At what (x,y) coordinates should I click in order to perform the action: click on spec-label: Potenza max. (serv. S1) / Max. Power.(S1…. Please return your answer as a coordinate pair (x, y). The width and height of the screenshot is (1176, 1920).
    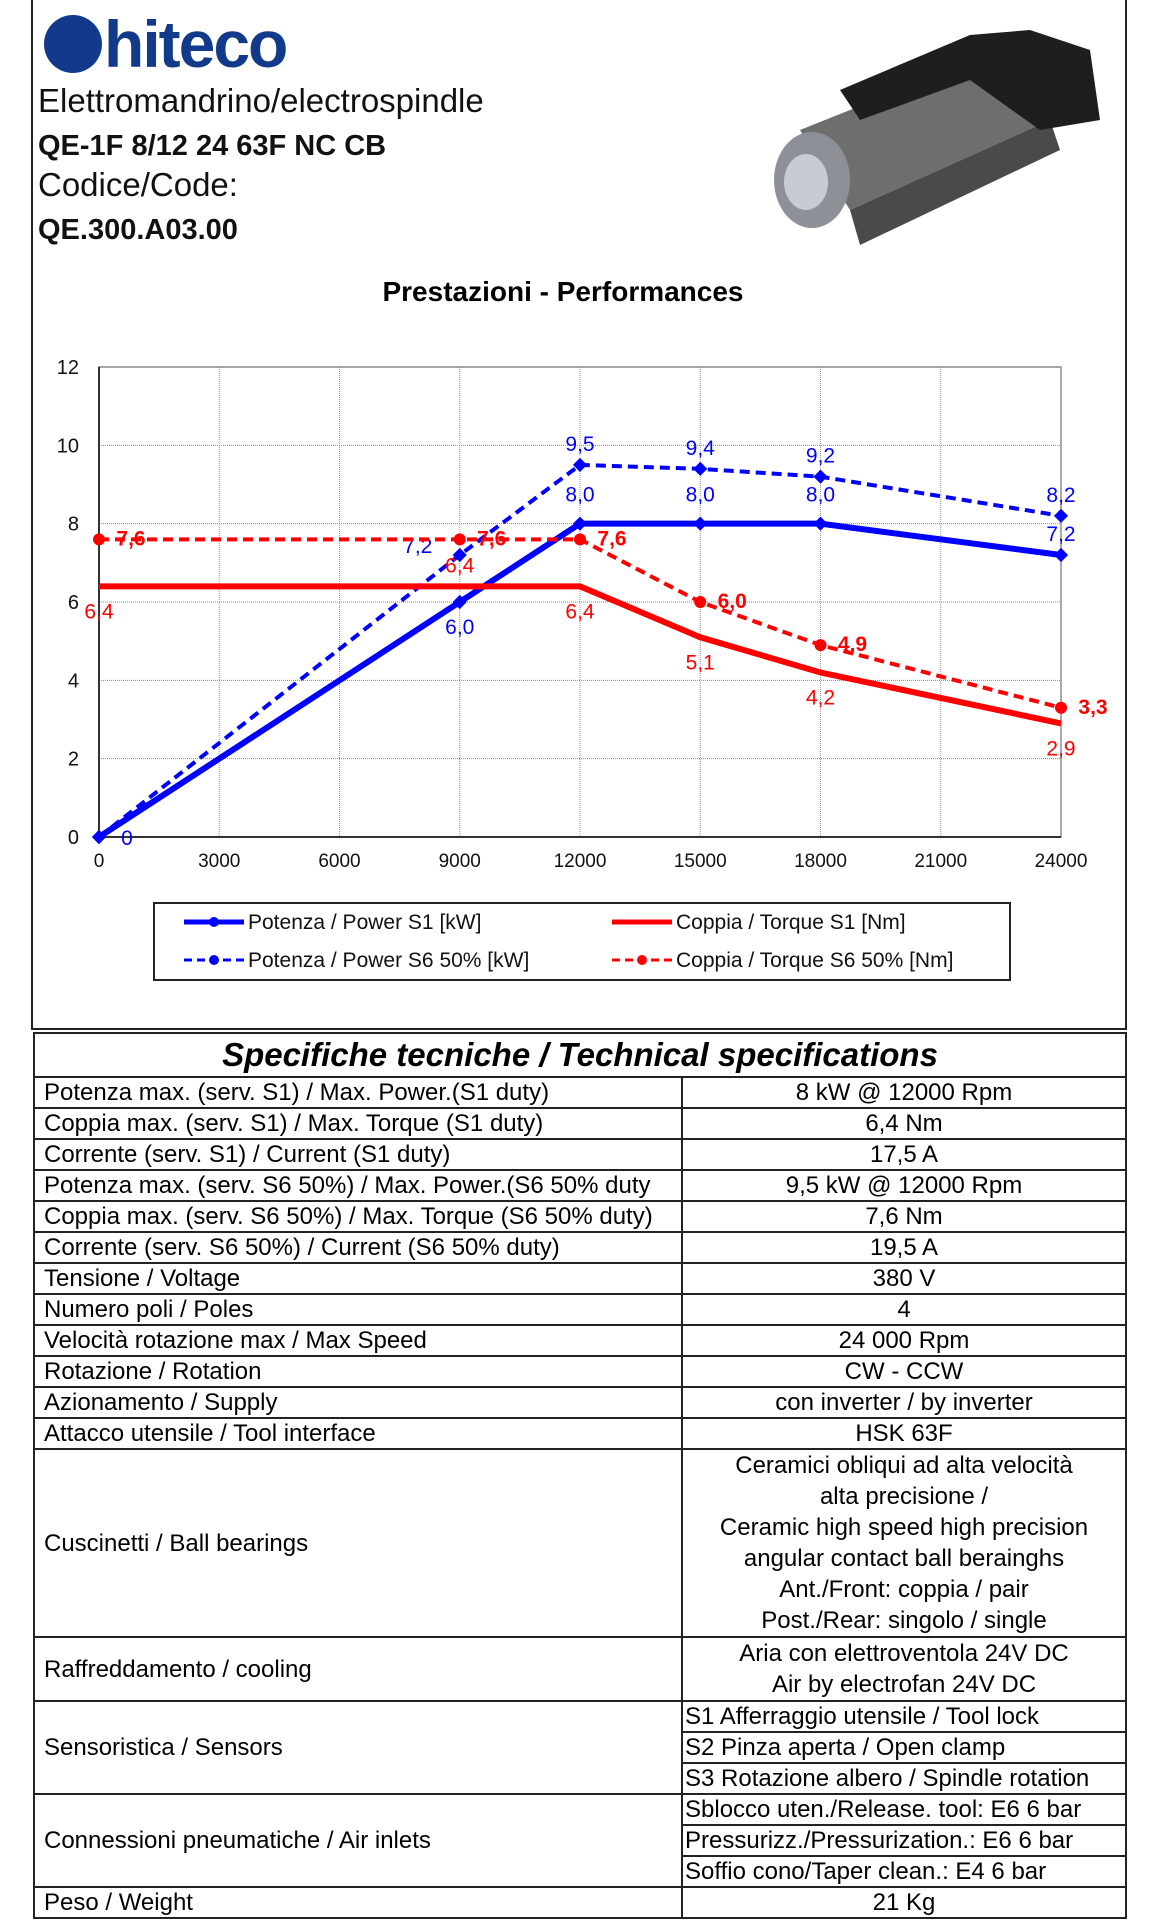
    Looking at the image, I should click on (358, 1092).